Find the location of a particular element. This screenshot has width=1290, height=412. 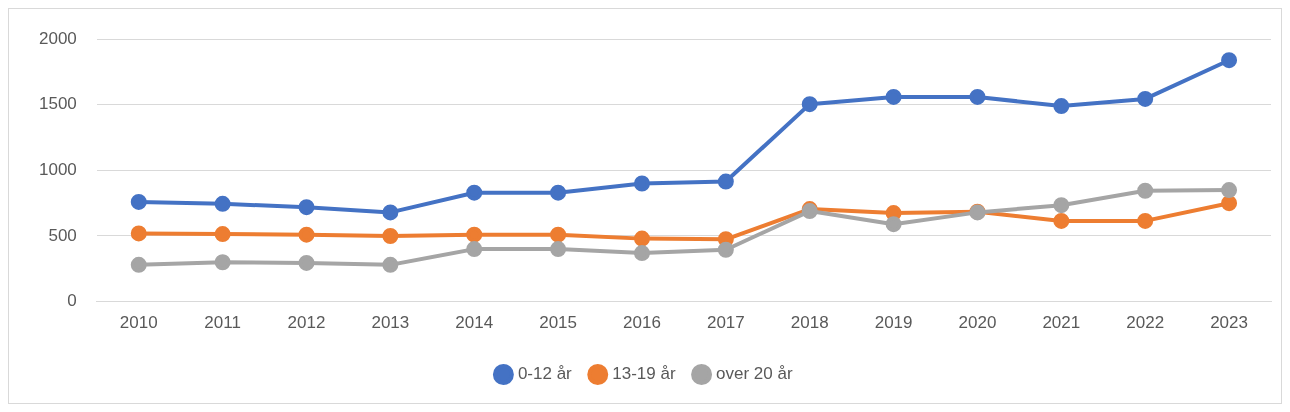

y-tick-label: 1000 is located at coordinates (57, 170).